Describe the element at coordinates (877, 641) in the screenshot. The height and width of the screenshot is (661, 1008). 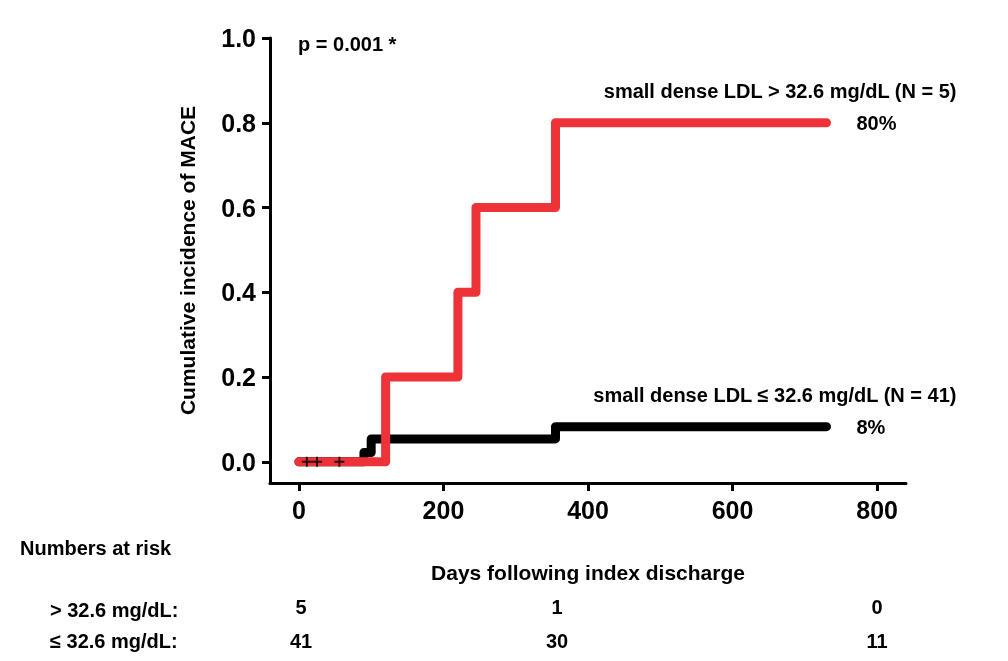
I see `text: 11` at that location.